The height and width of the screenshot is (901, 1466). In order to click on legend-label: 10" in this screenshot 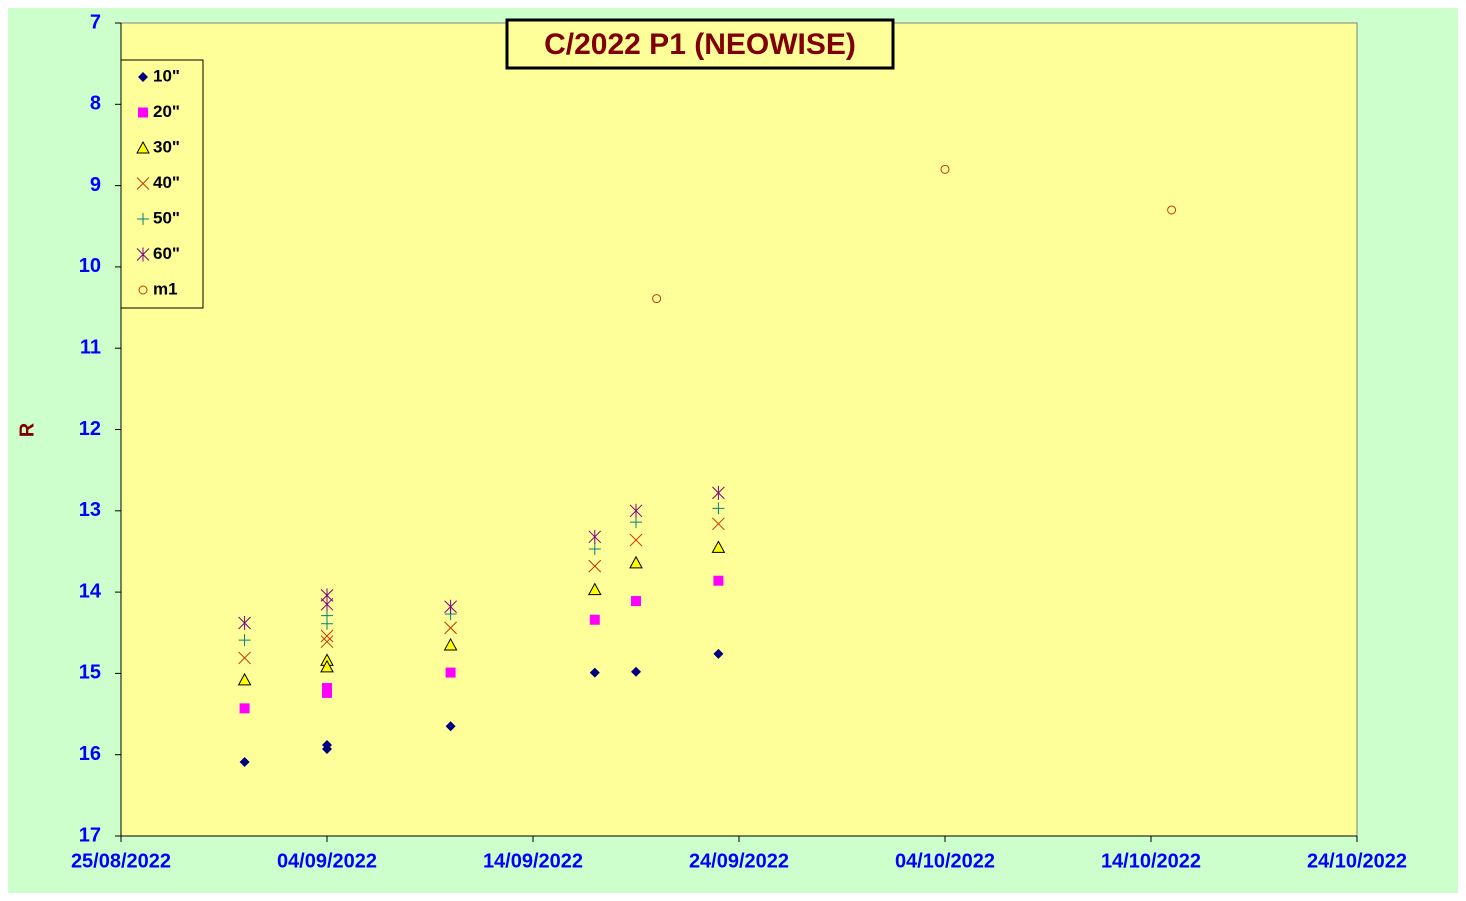, I will do `click(166, 75)`.